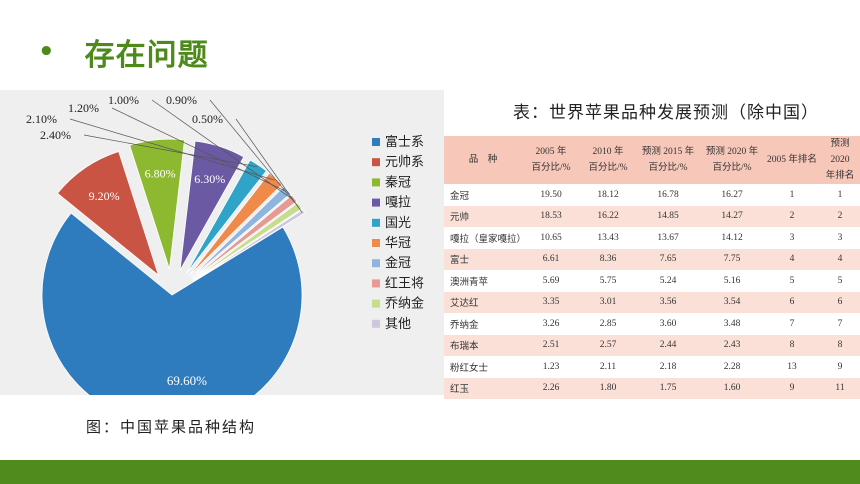 The image size is (860, 484). I want to click on legend-label: 乔纳金, so click(404, 304).